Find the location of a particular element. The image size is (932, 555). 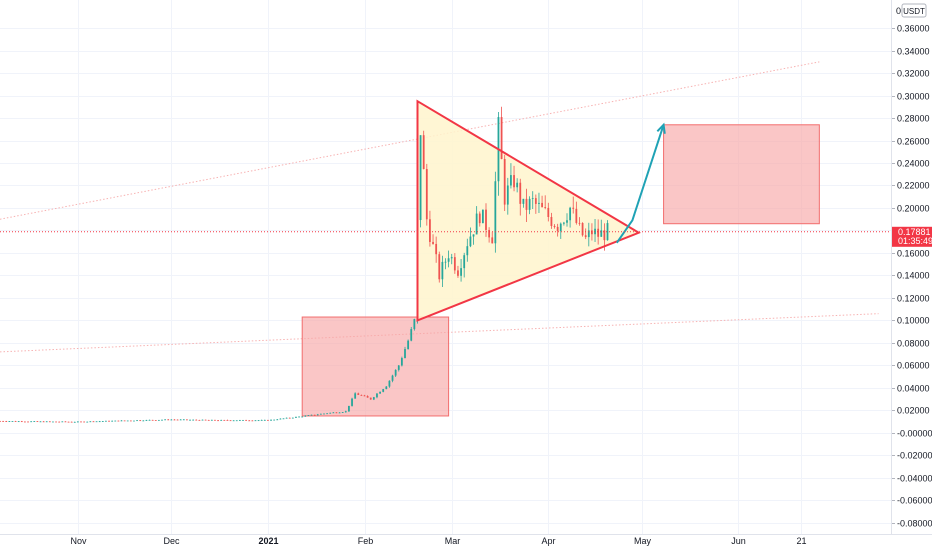

trend-line is located at coordinates (439, 333).